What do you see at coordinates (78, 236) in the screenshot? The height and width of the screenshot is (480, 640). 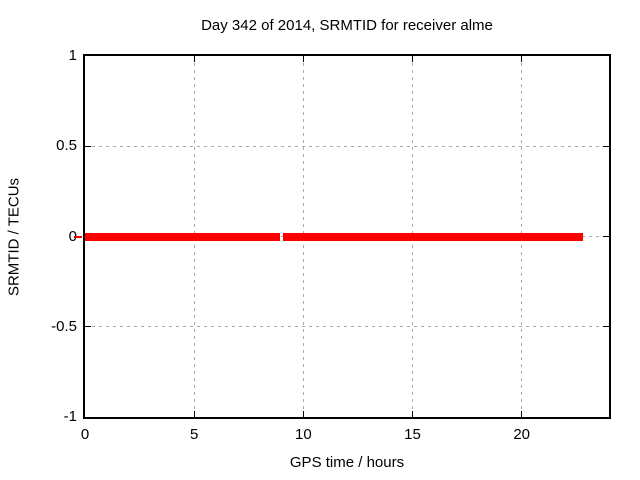 I see `red-dash-outside-left-axis` at bounding box center [78, 236].